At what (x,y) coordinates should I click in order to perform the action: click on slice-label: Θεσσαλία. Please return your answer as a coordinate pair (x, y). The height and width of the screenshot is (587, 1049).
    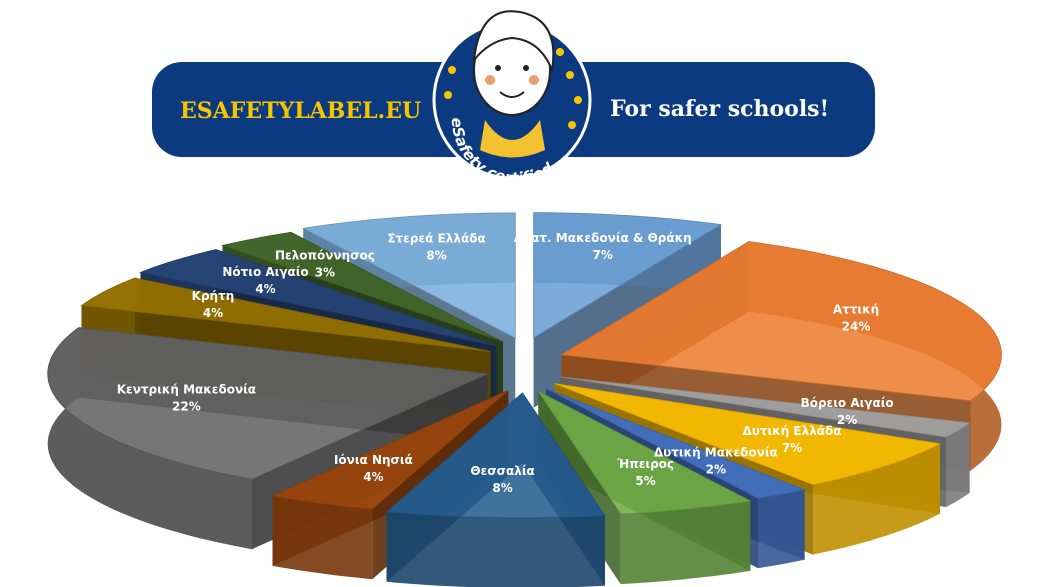
    Looking at the image, I should click on (502, 471).